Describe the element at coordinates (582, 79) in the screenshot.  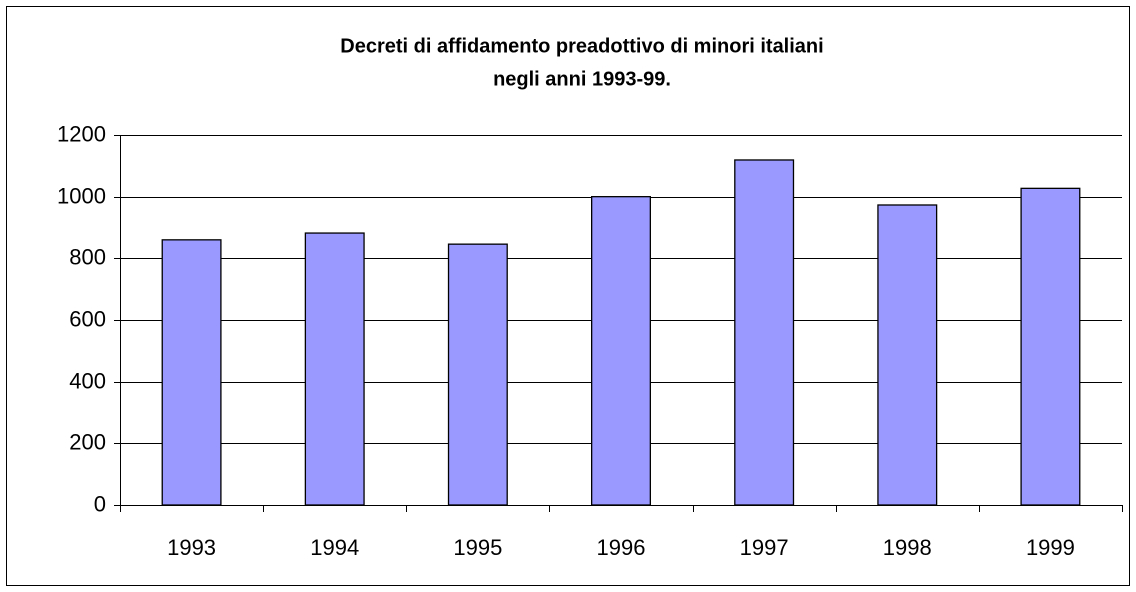
I see `chart-title: negli anni 1993-99.` at that location.